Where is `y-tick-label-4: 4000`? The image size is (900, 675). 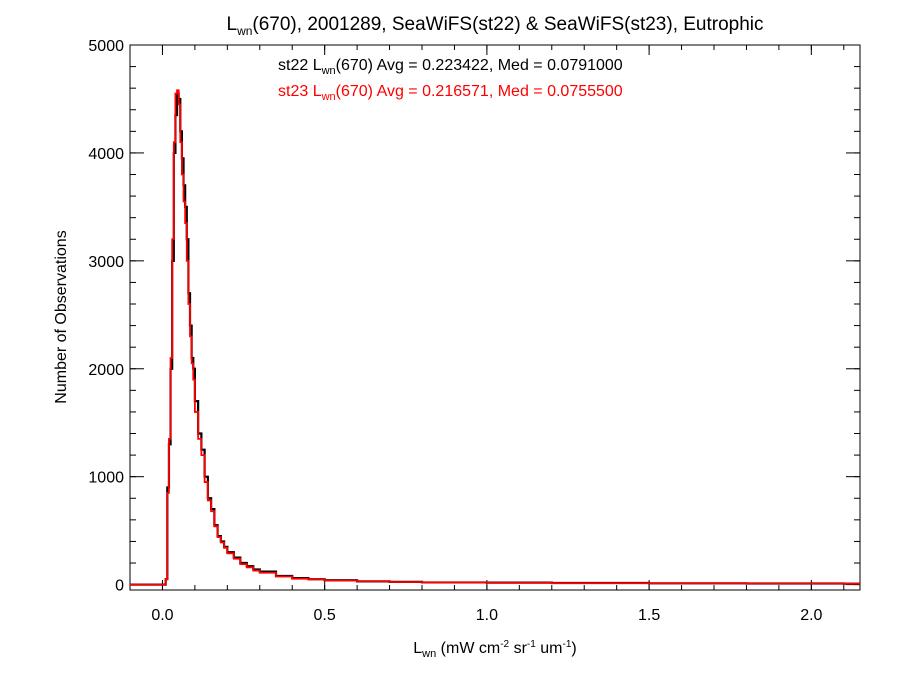 y-tick-label-4: 4000 is located at coordinates (106, 154).